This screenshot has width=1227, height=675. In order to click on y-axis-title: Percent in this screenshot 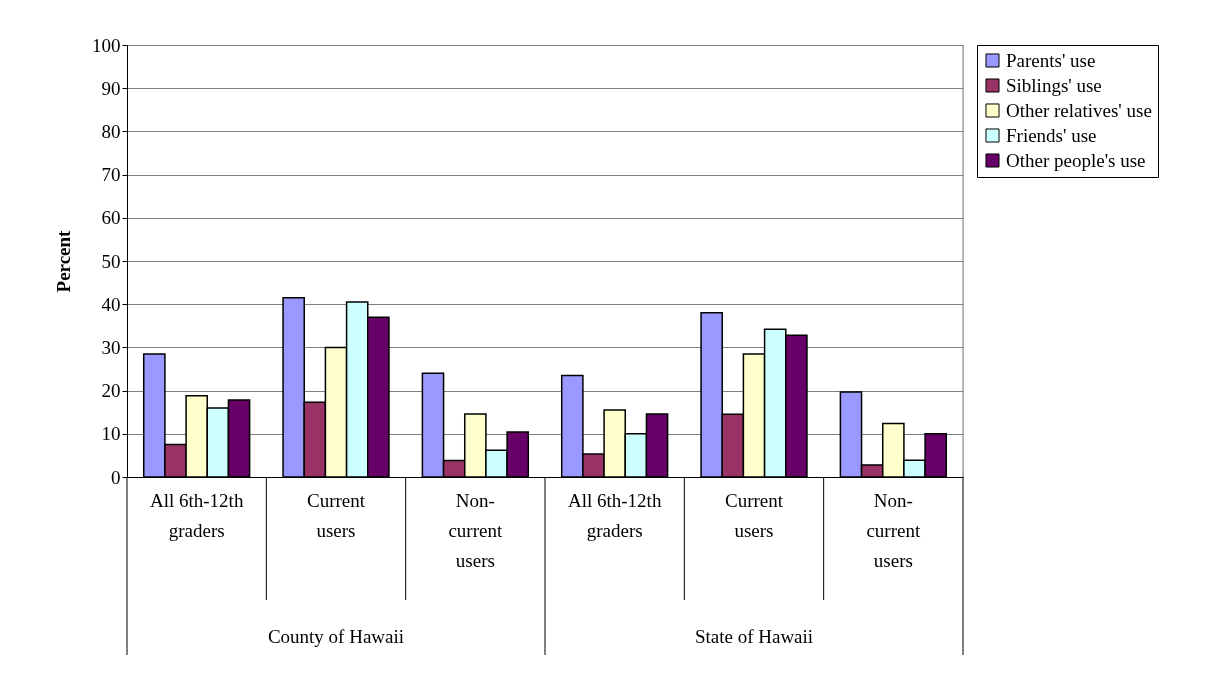, I will do `click(63, 261)`.